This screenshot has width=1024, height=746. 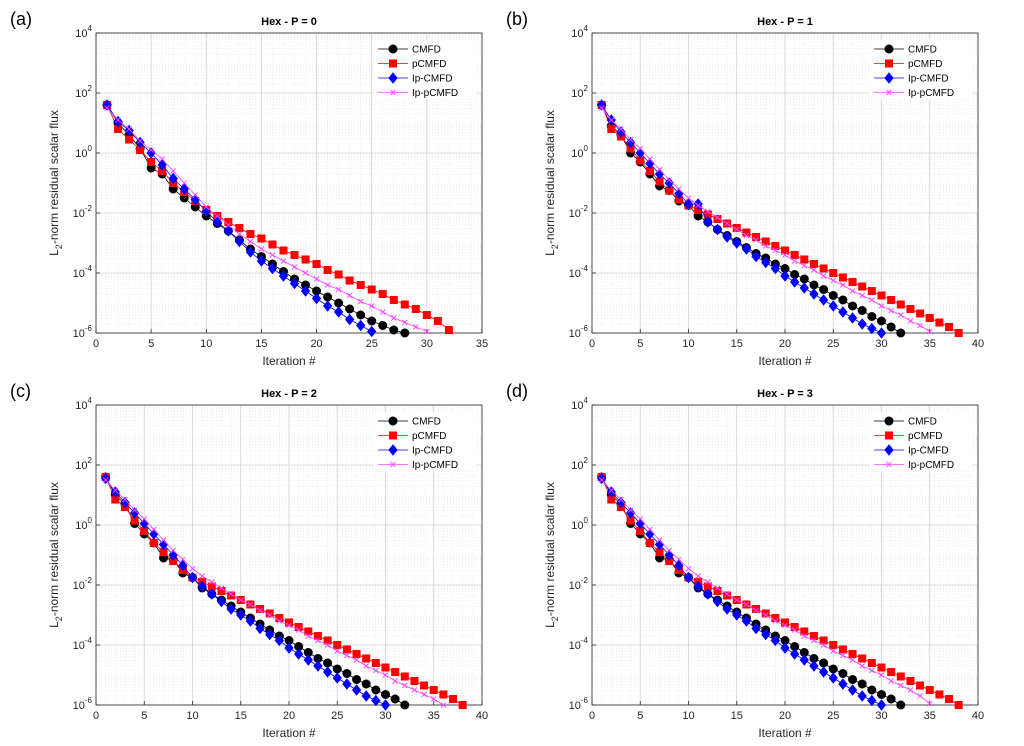 What do you see at coordinates (55, 183) in the screenshot?
I see `y-axis-label: L2-norm residual scalar flux` at bounding box center [55, 183].